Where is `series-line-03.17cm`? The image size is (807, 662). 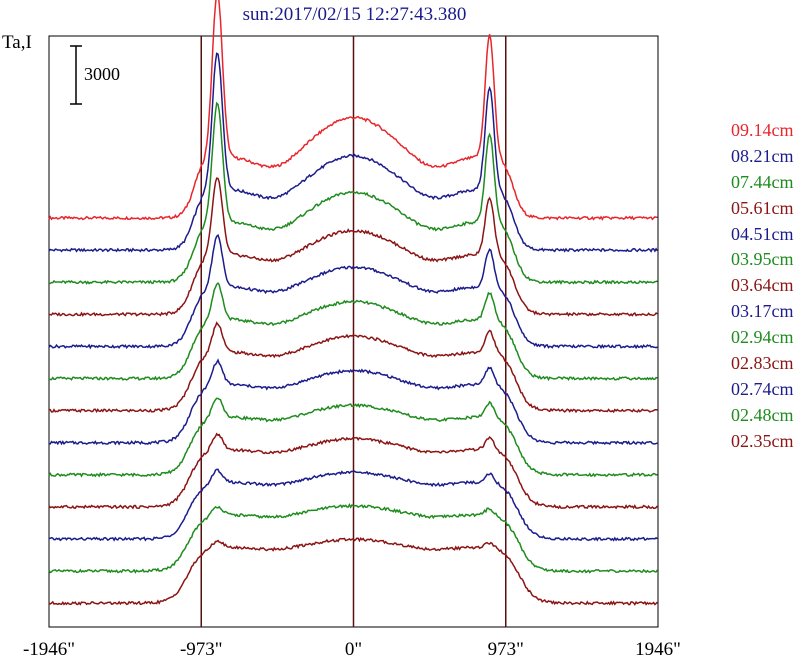 series-line-03.17cm is located at coordinates (353, 402).